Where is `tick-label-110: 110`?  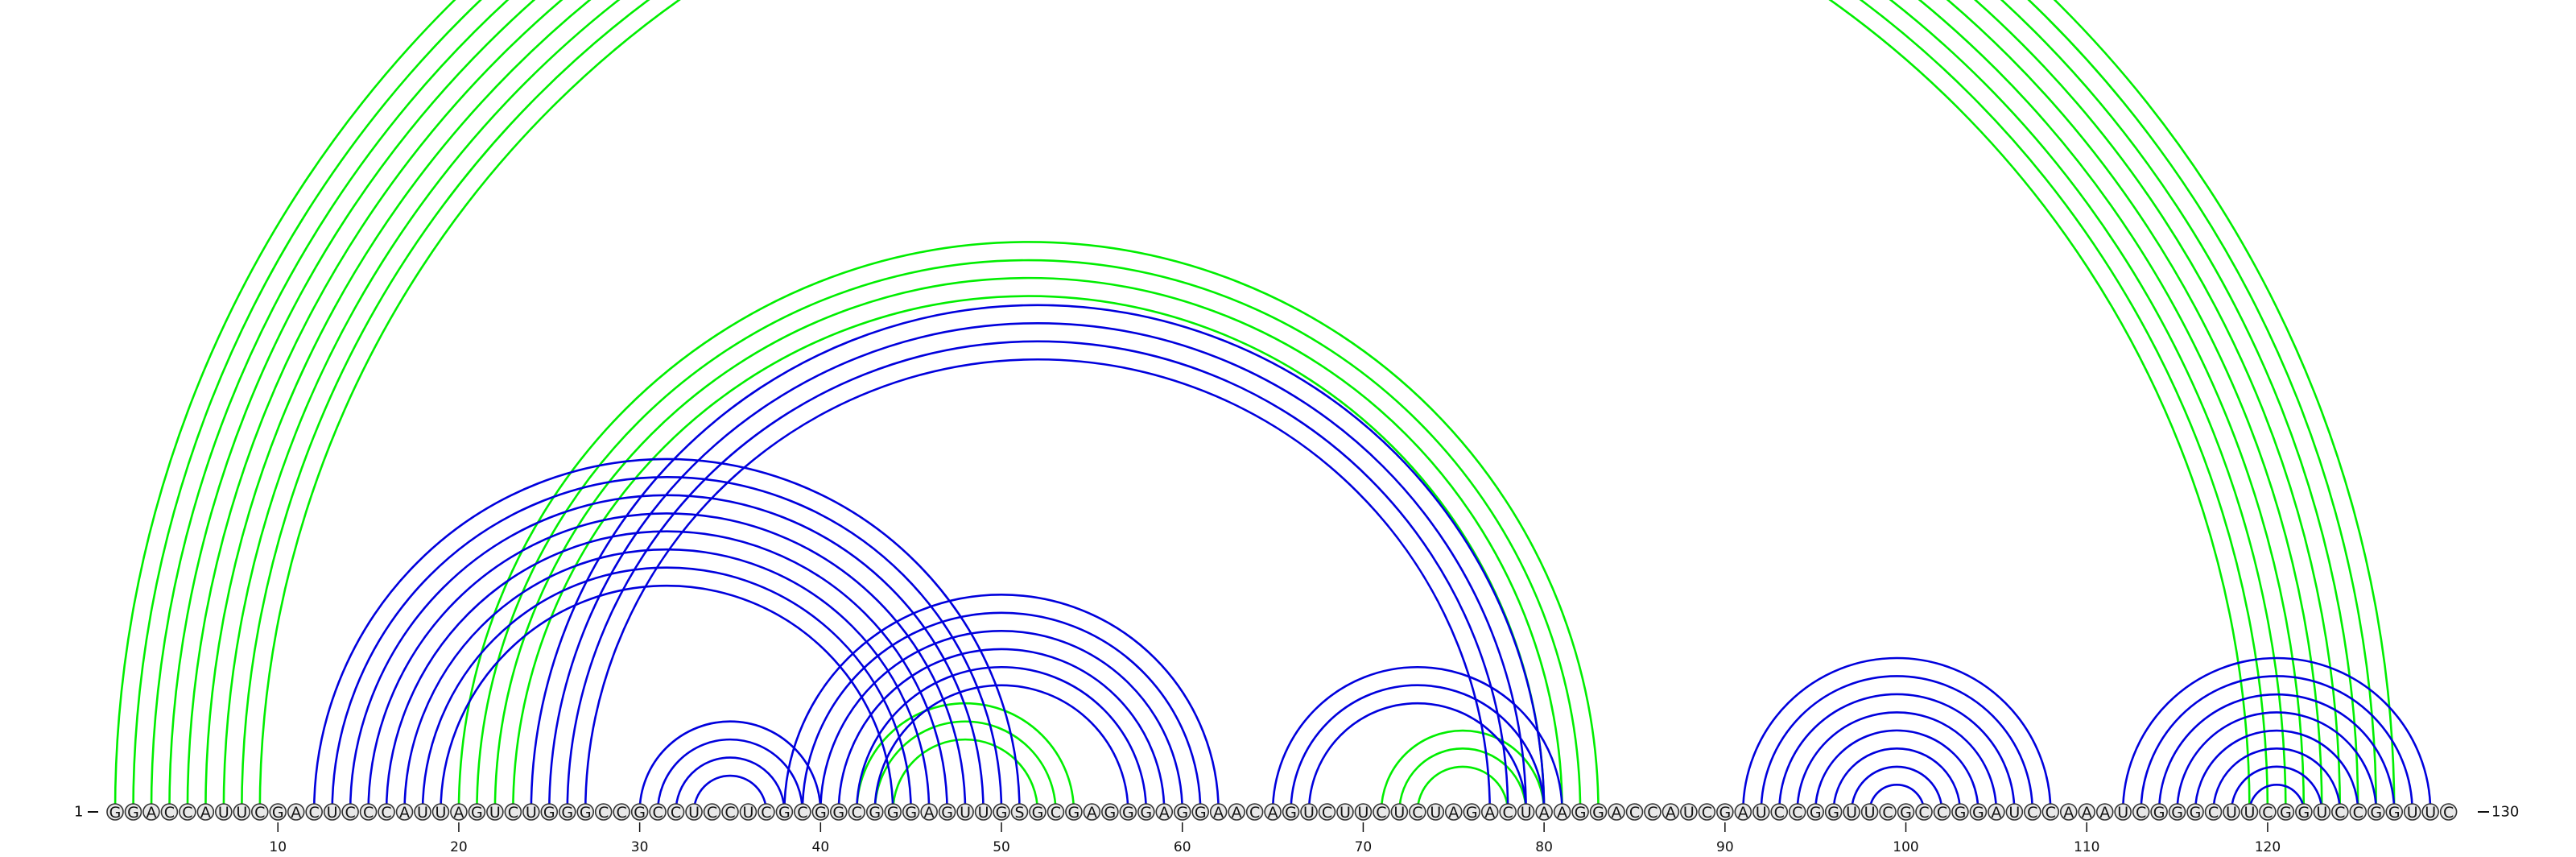
tick-label-110: 110 is located at coordinates (2086, 847).